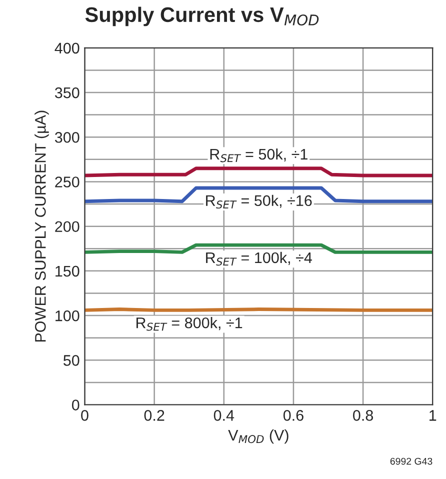 This screenshot has height=479, width=446. I want to click on y-tick-label: 300, so click(67, 137).